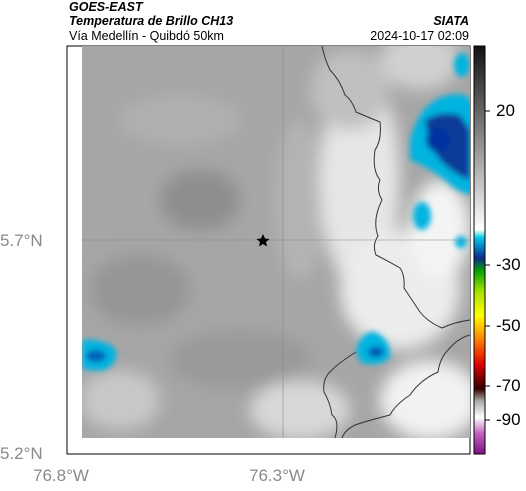  Describe the element at coordinates (61, 475) in the screenshot. I see `lon-label-76-8: 76.8°W` at that location.